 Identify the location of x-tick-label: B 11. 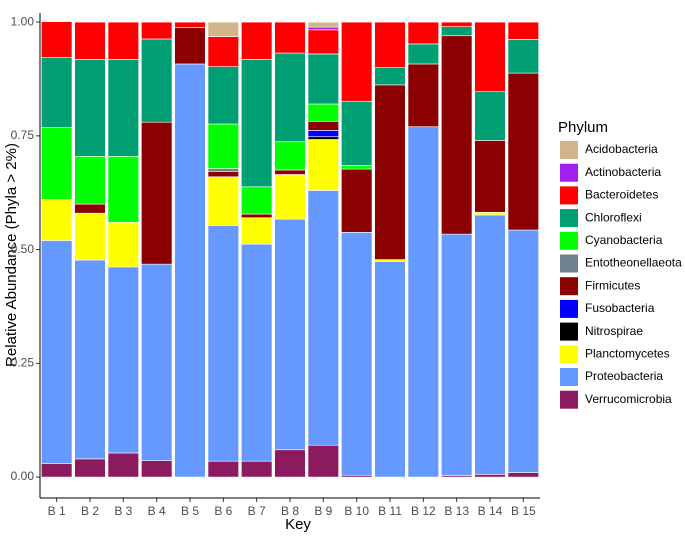
(390, 511).